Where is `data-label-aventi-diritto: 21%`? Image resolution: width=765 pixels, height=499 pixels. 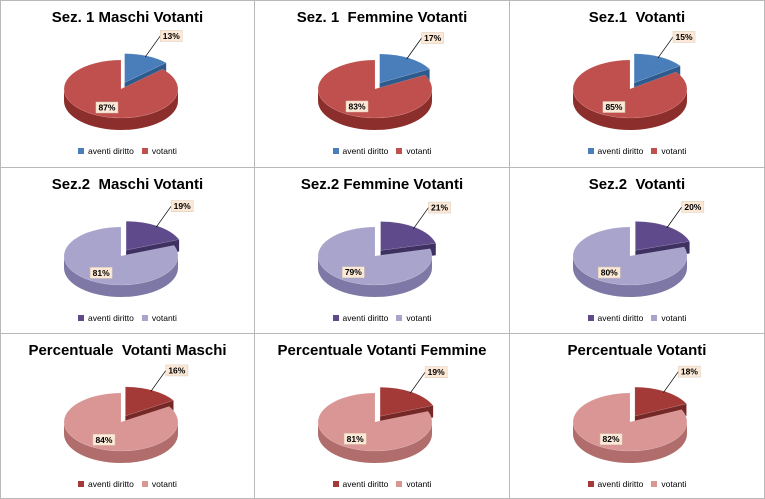
data-label-aventi-diritto: 21% is located at coordinates (439, 207).